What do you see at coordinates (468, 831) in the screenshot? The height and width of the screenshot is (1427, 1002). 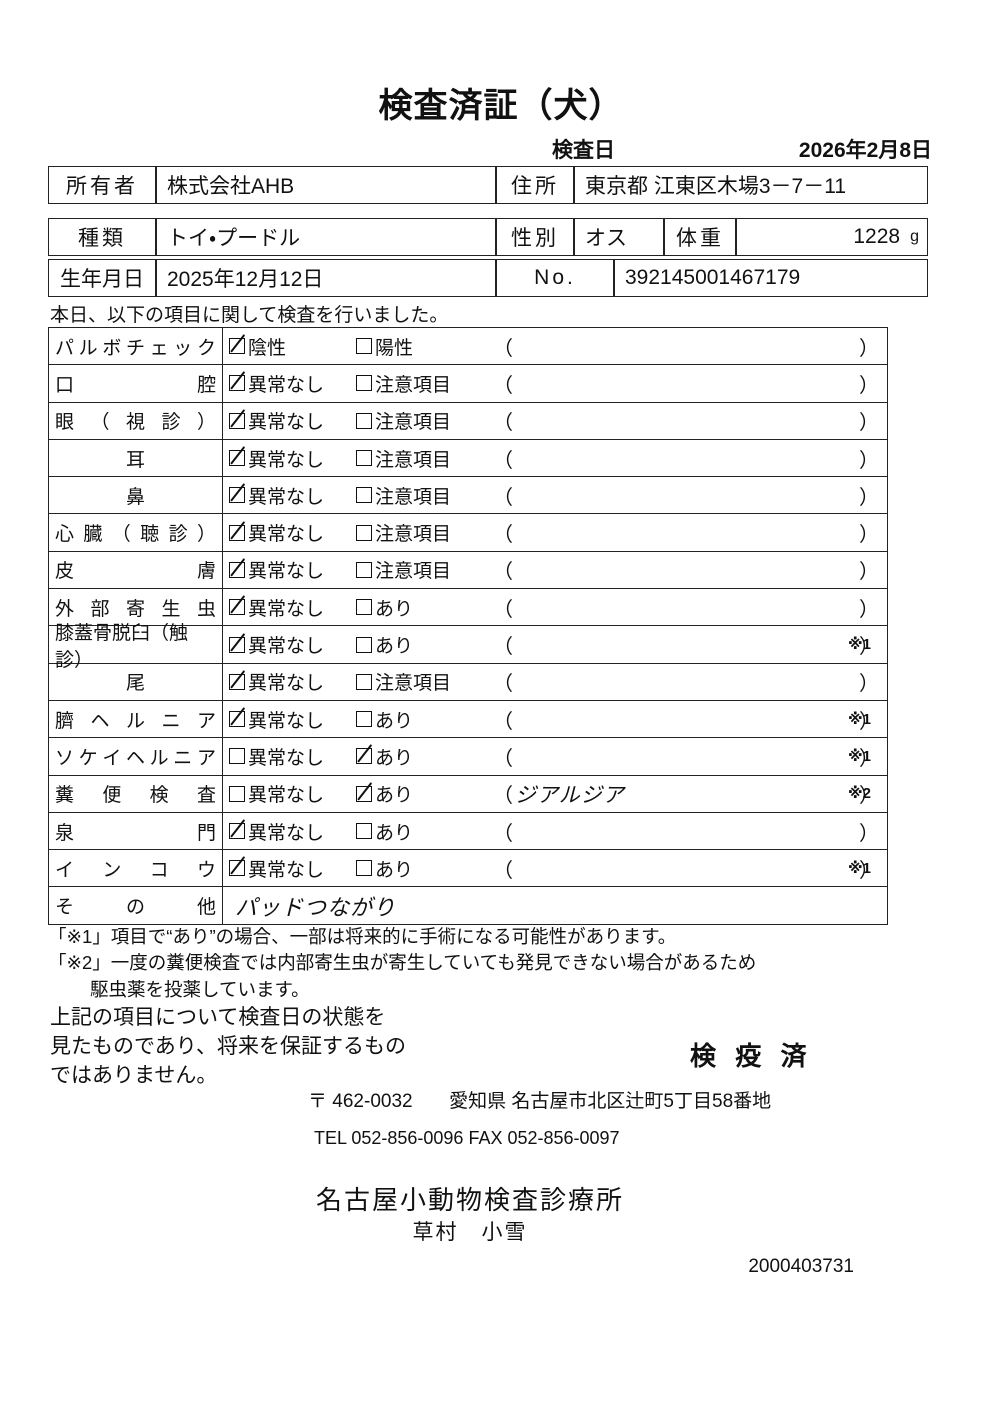 I see `checklist-row: 泉門 異常なし あり （ ）` at bounding box center [468, 831].